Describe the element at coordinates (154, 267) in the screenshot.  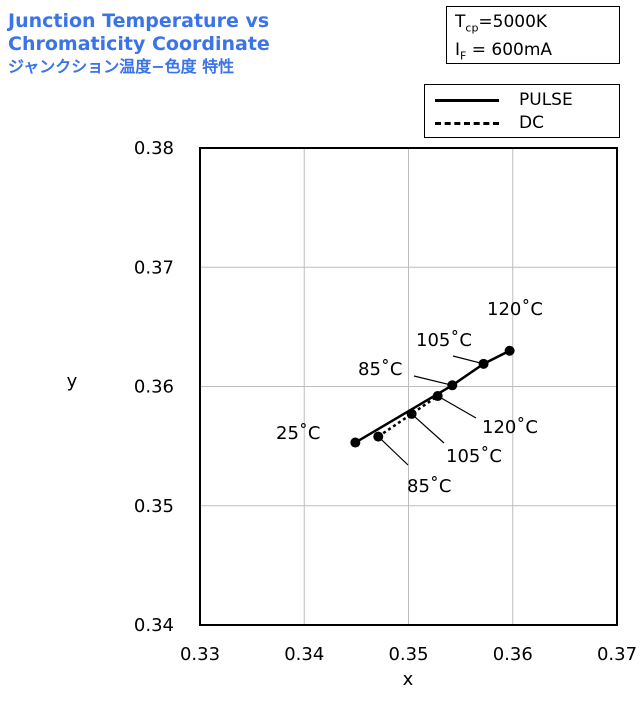
I see `y-tick-label: 0.37` at that location.